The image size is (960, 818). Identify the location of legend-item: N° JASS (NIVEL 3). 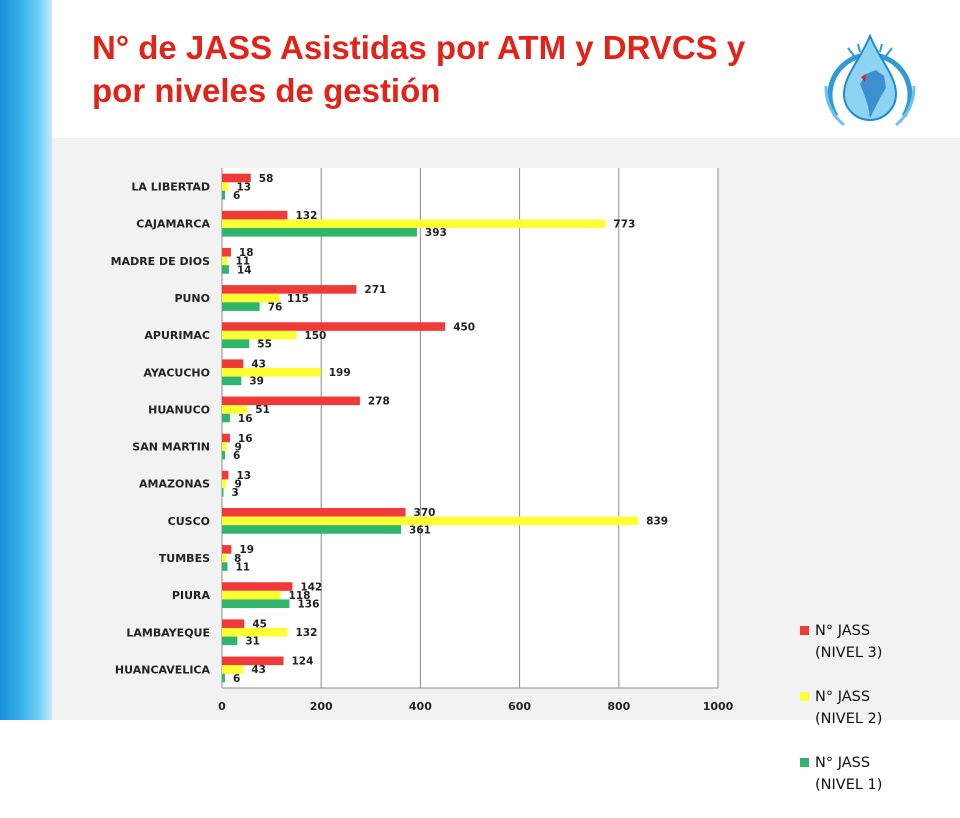
(880, 653).